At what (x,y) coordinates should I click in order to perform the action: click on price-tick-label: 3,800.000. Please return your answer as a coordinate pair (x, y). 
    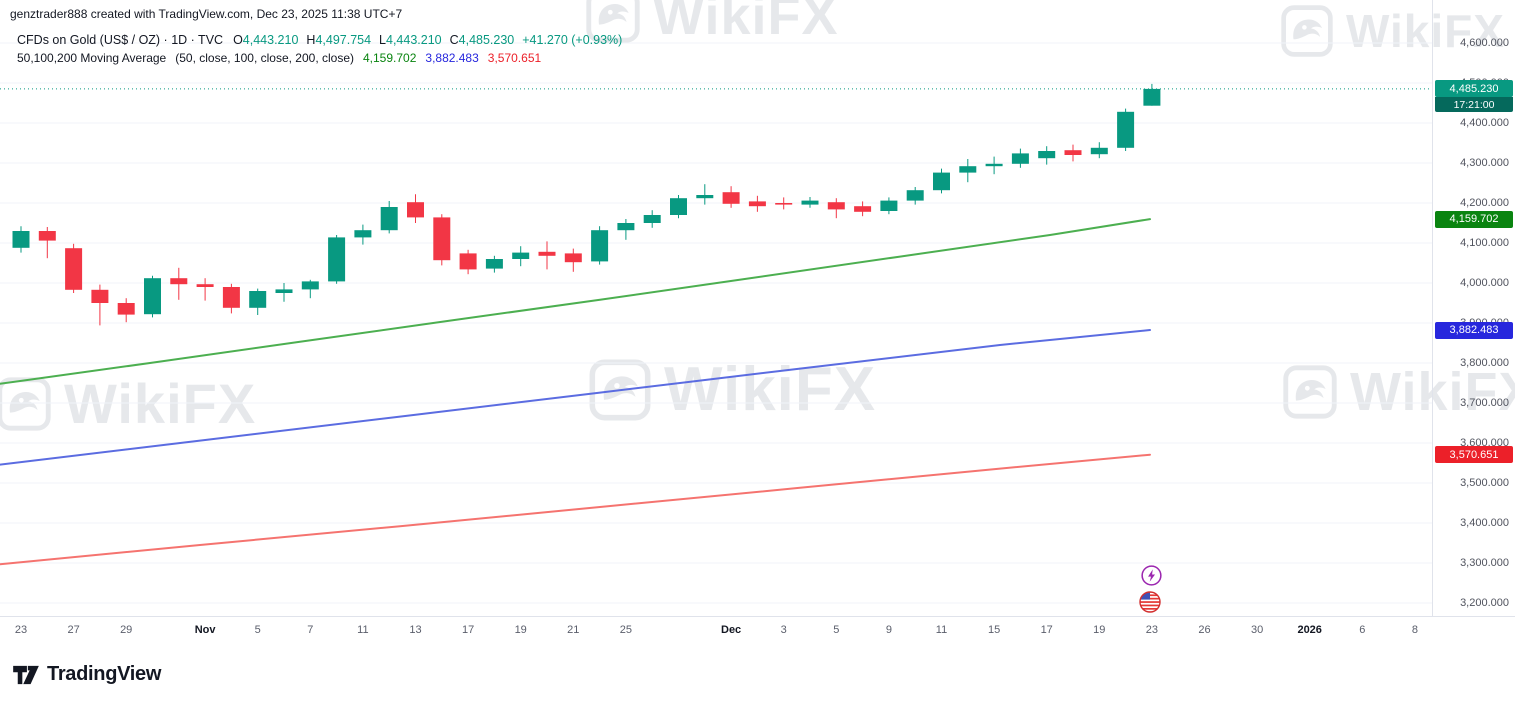
    Looking at the image, I should click on (1484, 362).